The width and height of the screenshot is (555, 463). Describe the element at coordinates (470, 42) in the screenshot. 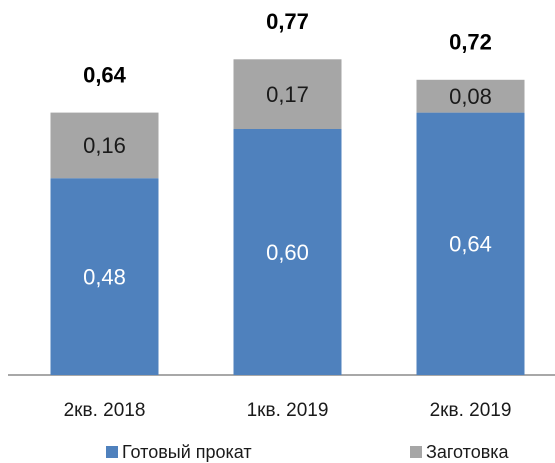

I see `total-label: 0,72` at that location.